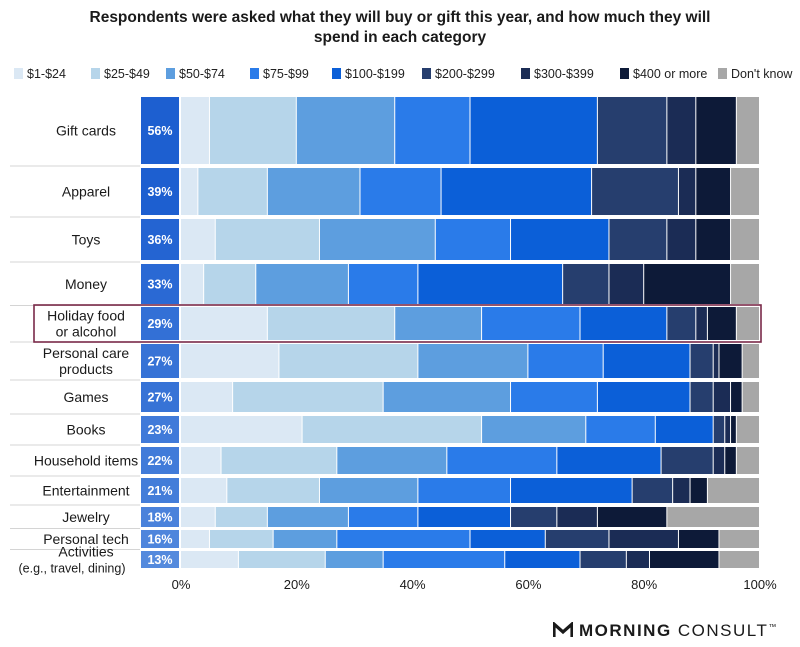 This screenshot has width=800, height=647. What do you see at coordinates (755, 74) in the screenshot?
I see `legend-item: Don't know` at bounding box center [755, 74].